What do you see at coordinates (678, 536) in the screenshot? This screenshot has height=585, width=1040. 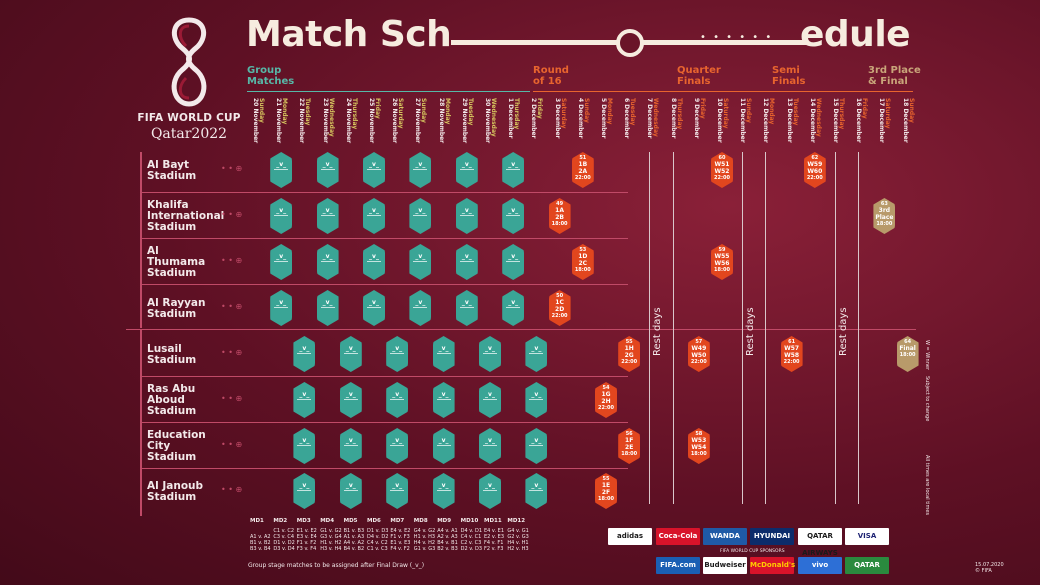 I see `sponsor-logo: Coca-Cola` at bounding box center [678, 536].